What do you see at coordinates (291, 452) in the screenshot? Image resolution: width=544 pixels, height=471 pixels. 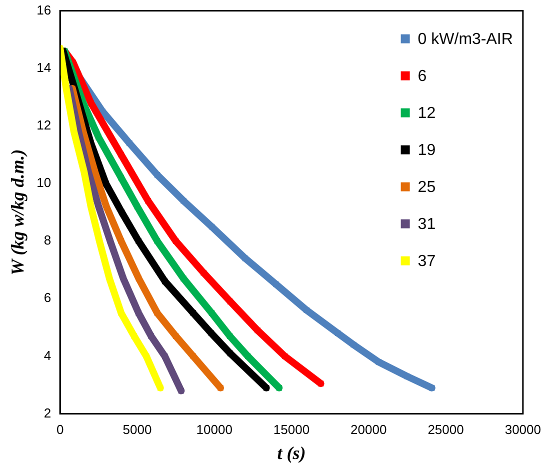 I see `x-axis-title: t (s)` at bounding box center [291, 452].